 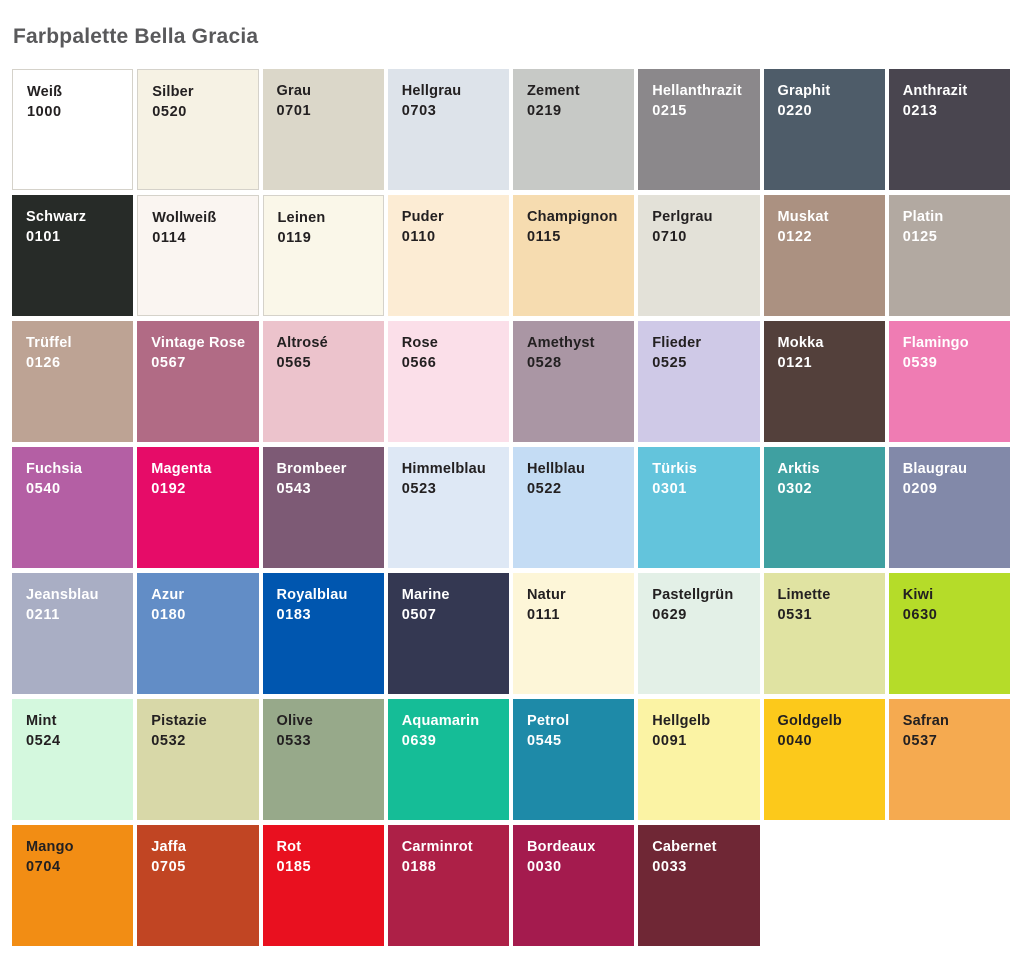 What do you see at coordinates (574, 759) in the screenshot?
I see `swatch-0545: Petrol 0545` at bounding box center [574, 759].